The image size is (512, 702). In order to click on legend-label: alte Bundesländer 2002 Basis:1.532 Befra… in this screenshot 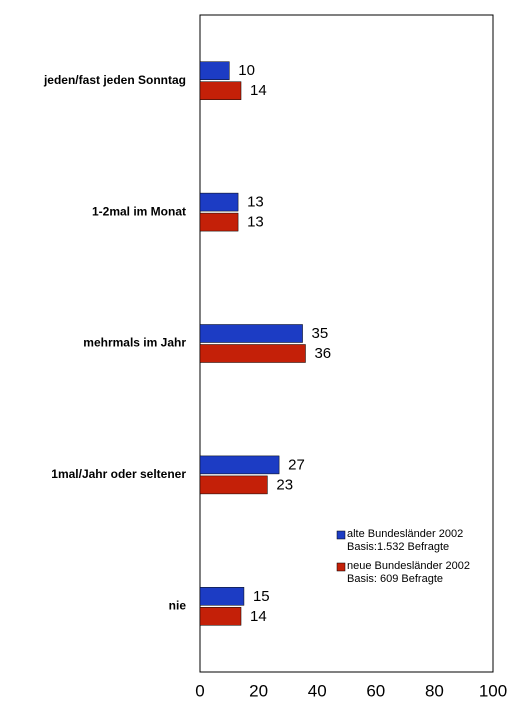, I will do `click(405, 540)`.